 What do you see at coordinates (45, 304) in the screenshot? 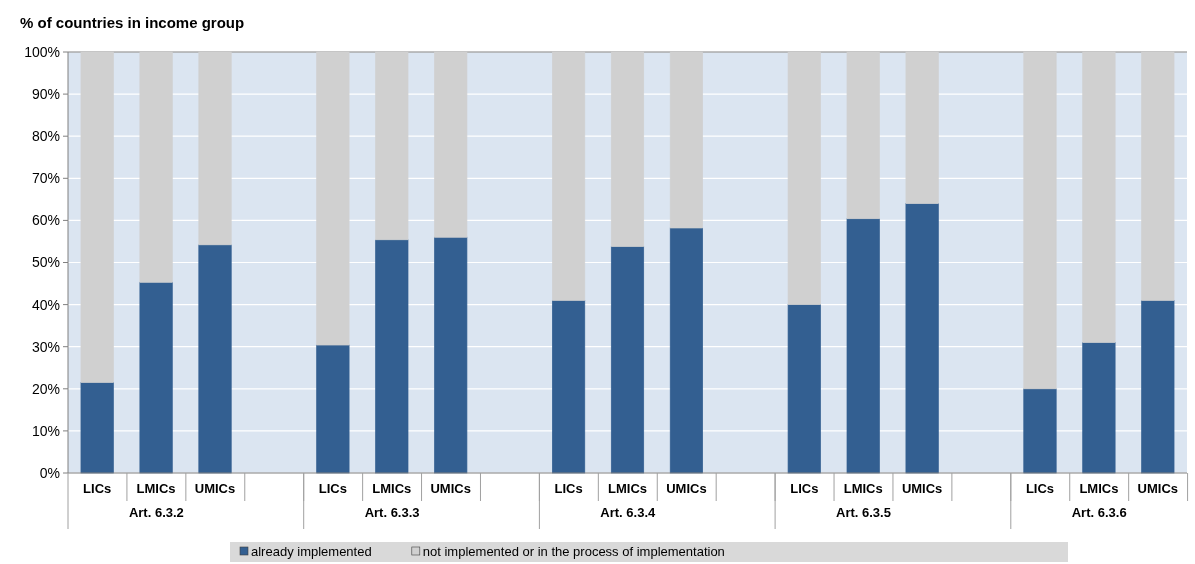
I see `y-tick-label: 40%` at bounding box center [45, 304].